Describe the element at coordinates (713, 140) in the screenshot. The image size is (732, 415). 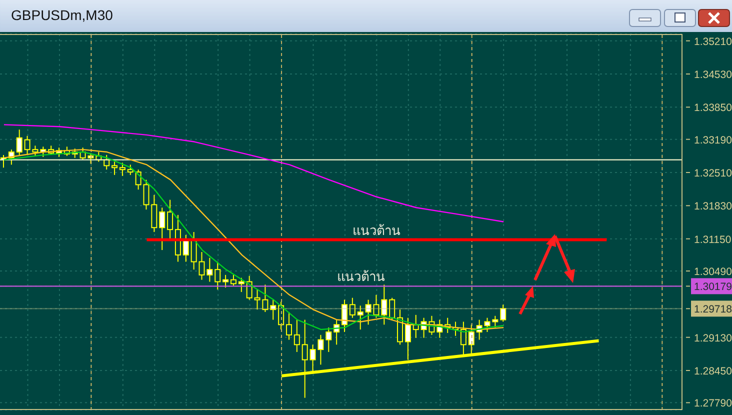
I see `y-tick-label: 1.33190` at that location.